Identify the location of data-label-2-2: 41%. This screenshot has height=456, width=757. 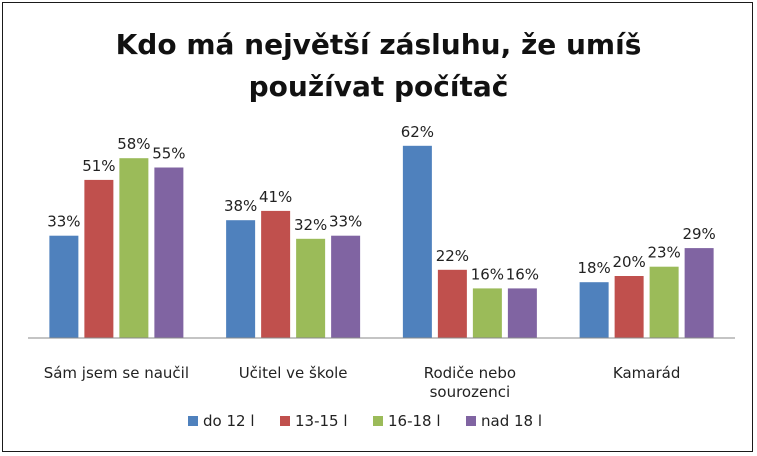
(275, 197).